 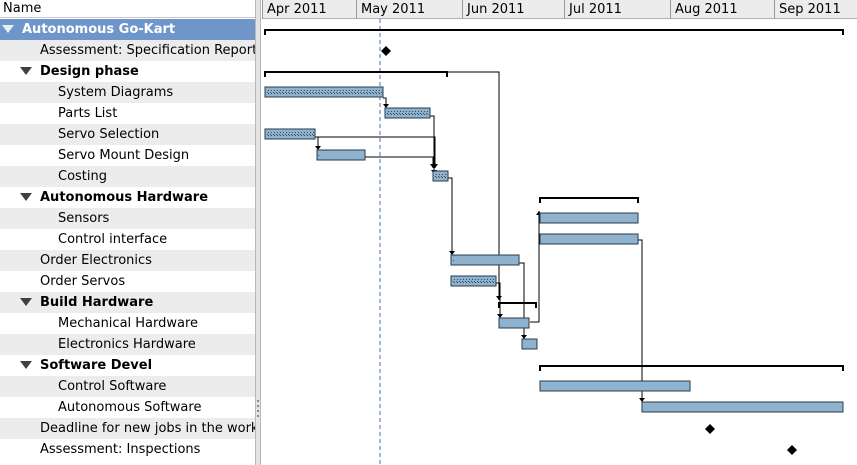 I want to click on task-row: Autonomous Hardware, so click(x=127, y=197).